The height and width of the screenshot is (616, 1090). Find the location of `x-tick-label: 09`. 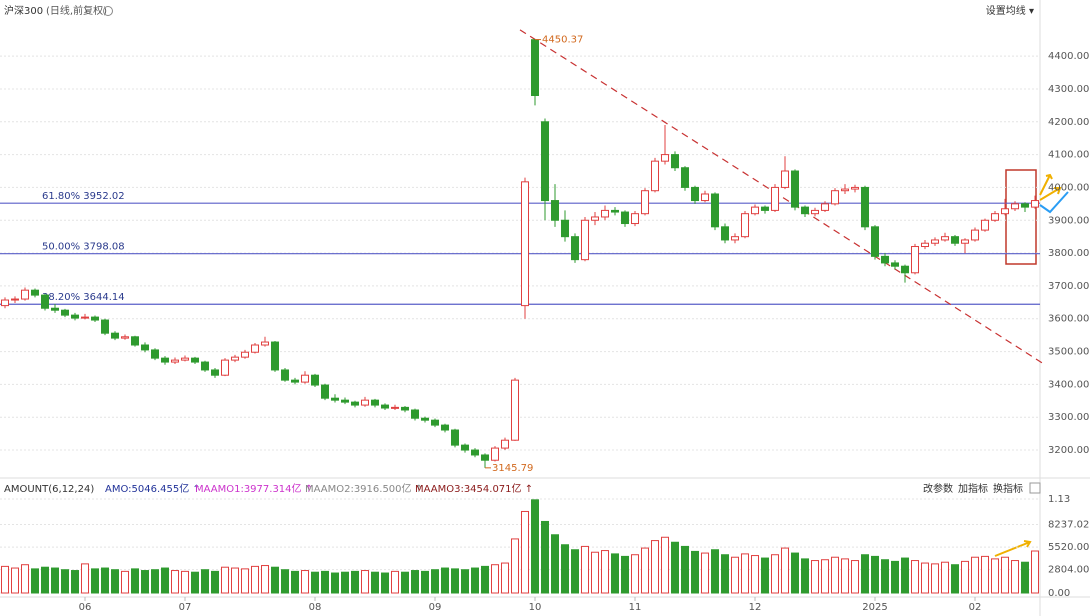

x-tick-label: 09 is located at coordinates (435, 607).